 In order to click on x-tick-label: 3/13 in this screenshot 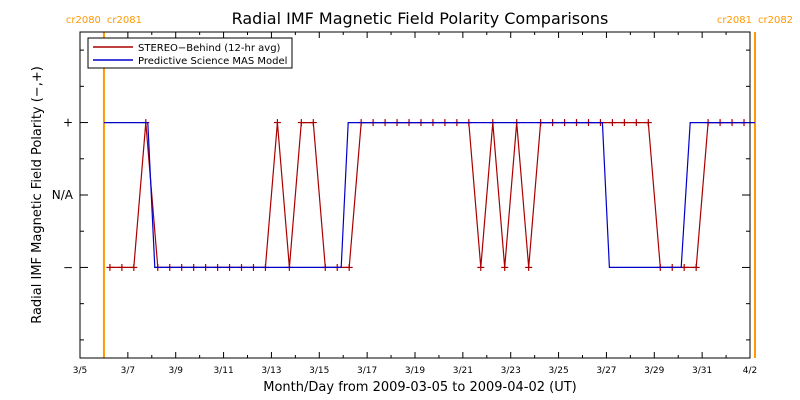, I will do `click(271, 371)`.